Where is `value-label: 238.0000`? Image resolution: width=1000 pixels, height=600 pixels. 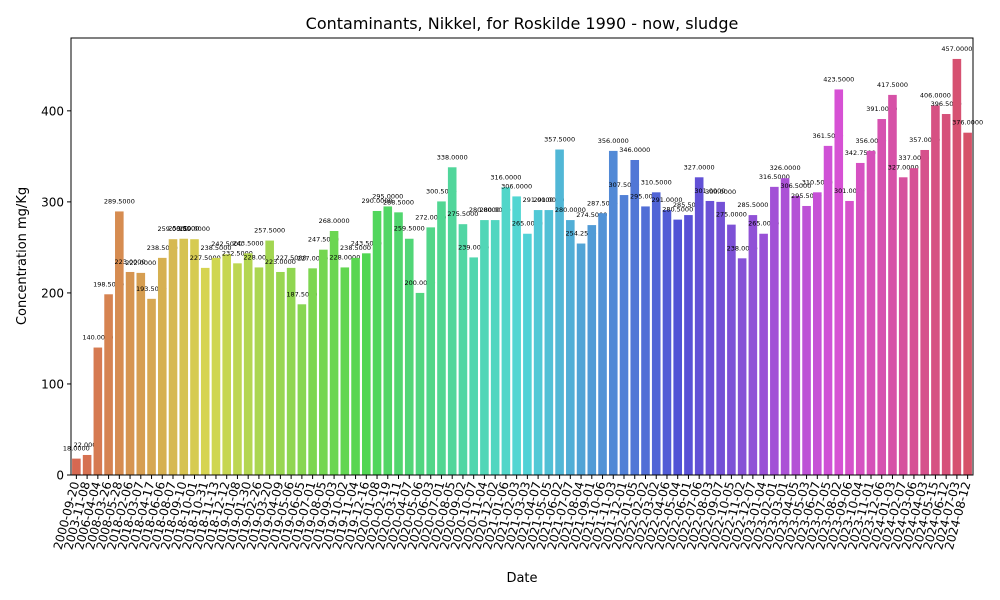
value-label: 238.0000 is located at coordinates (742, 248).